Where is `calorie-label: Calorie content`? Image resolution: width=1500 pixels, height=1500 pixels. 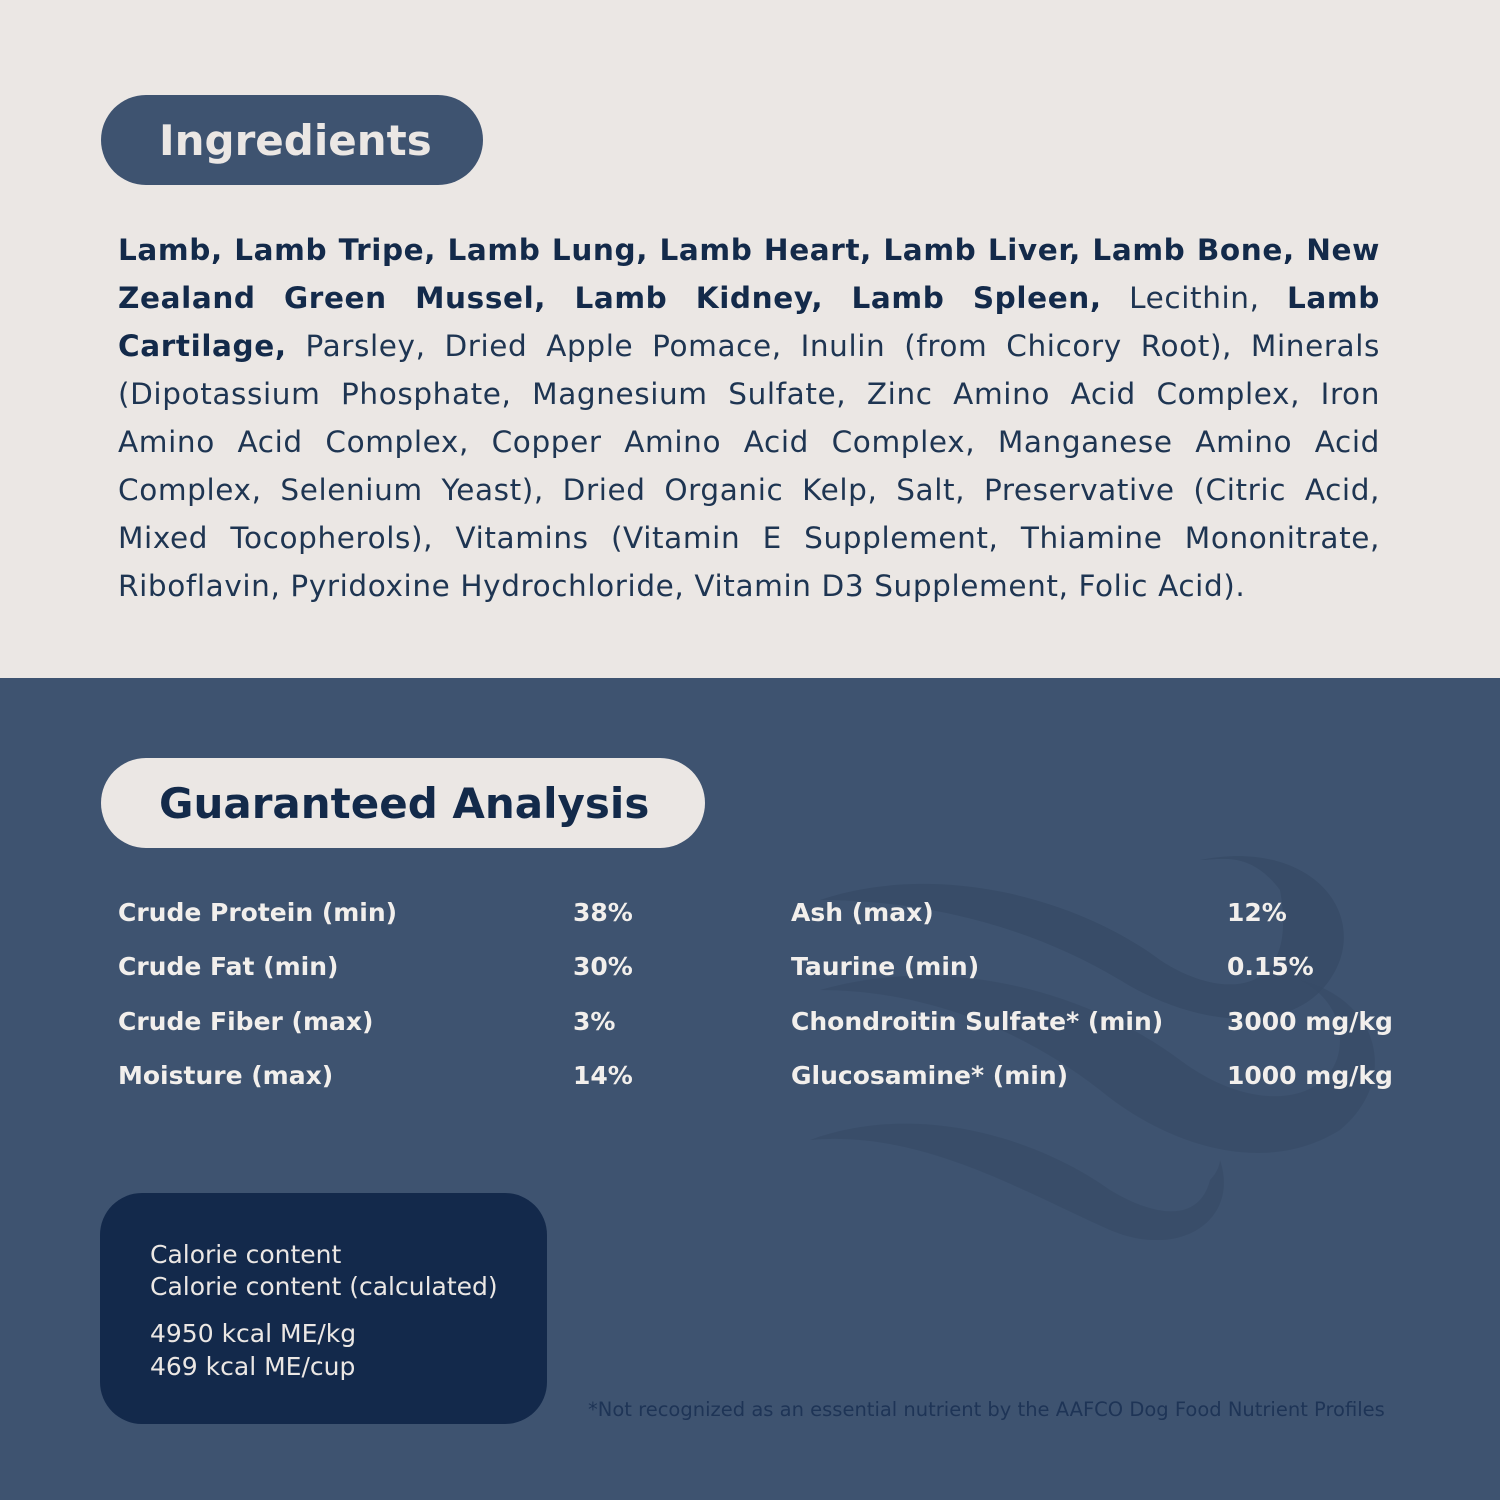
calorie-label: Calorie content is located at coordinates (246, 1254).